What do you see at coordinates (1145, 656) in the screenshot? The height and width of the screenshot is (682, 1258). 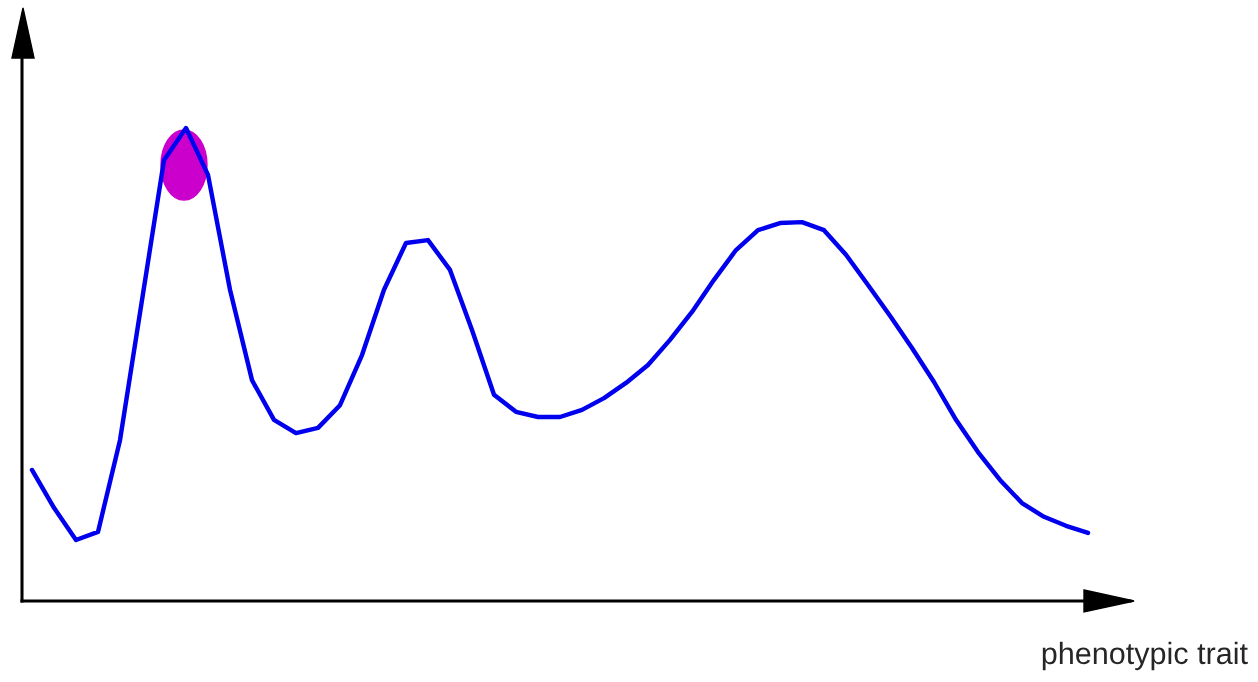 I see `x-axis-title: phenotypic trait` at bounding box center [1145, 656].